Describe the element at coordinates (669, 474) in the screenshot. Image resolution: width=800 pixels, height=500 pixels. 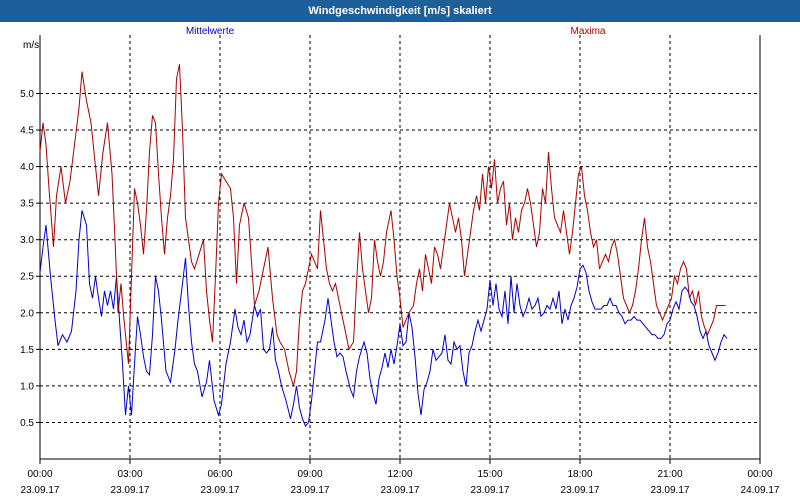
I see `x-tick-time-label: 21:00` at that location.